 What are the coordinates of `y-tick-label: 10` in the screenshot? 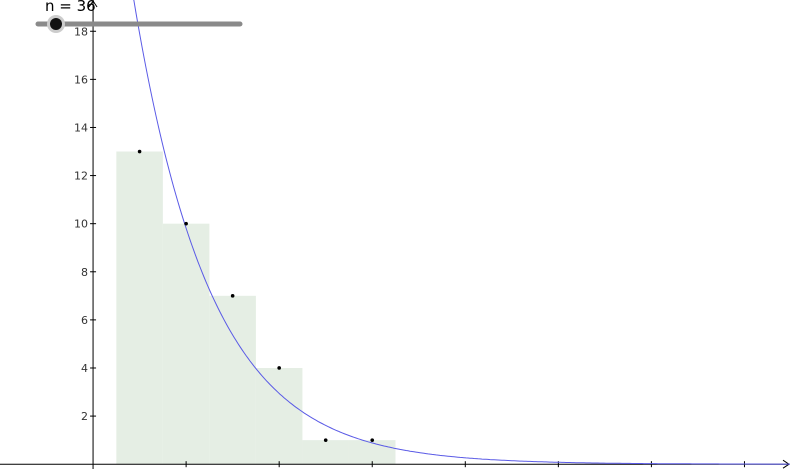 It's located at (81, 224).